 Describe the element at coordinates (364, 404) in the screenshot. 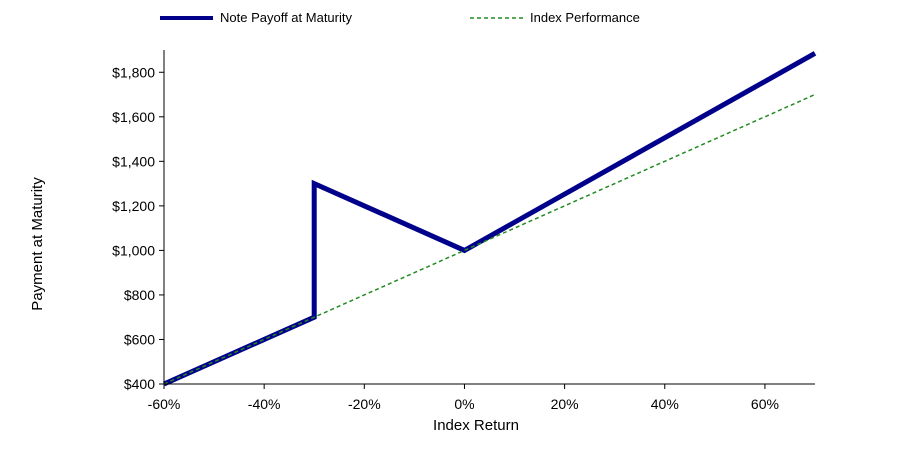

I see `x-tick-label: -20%` at that location.